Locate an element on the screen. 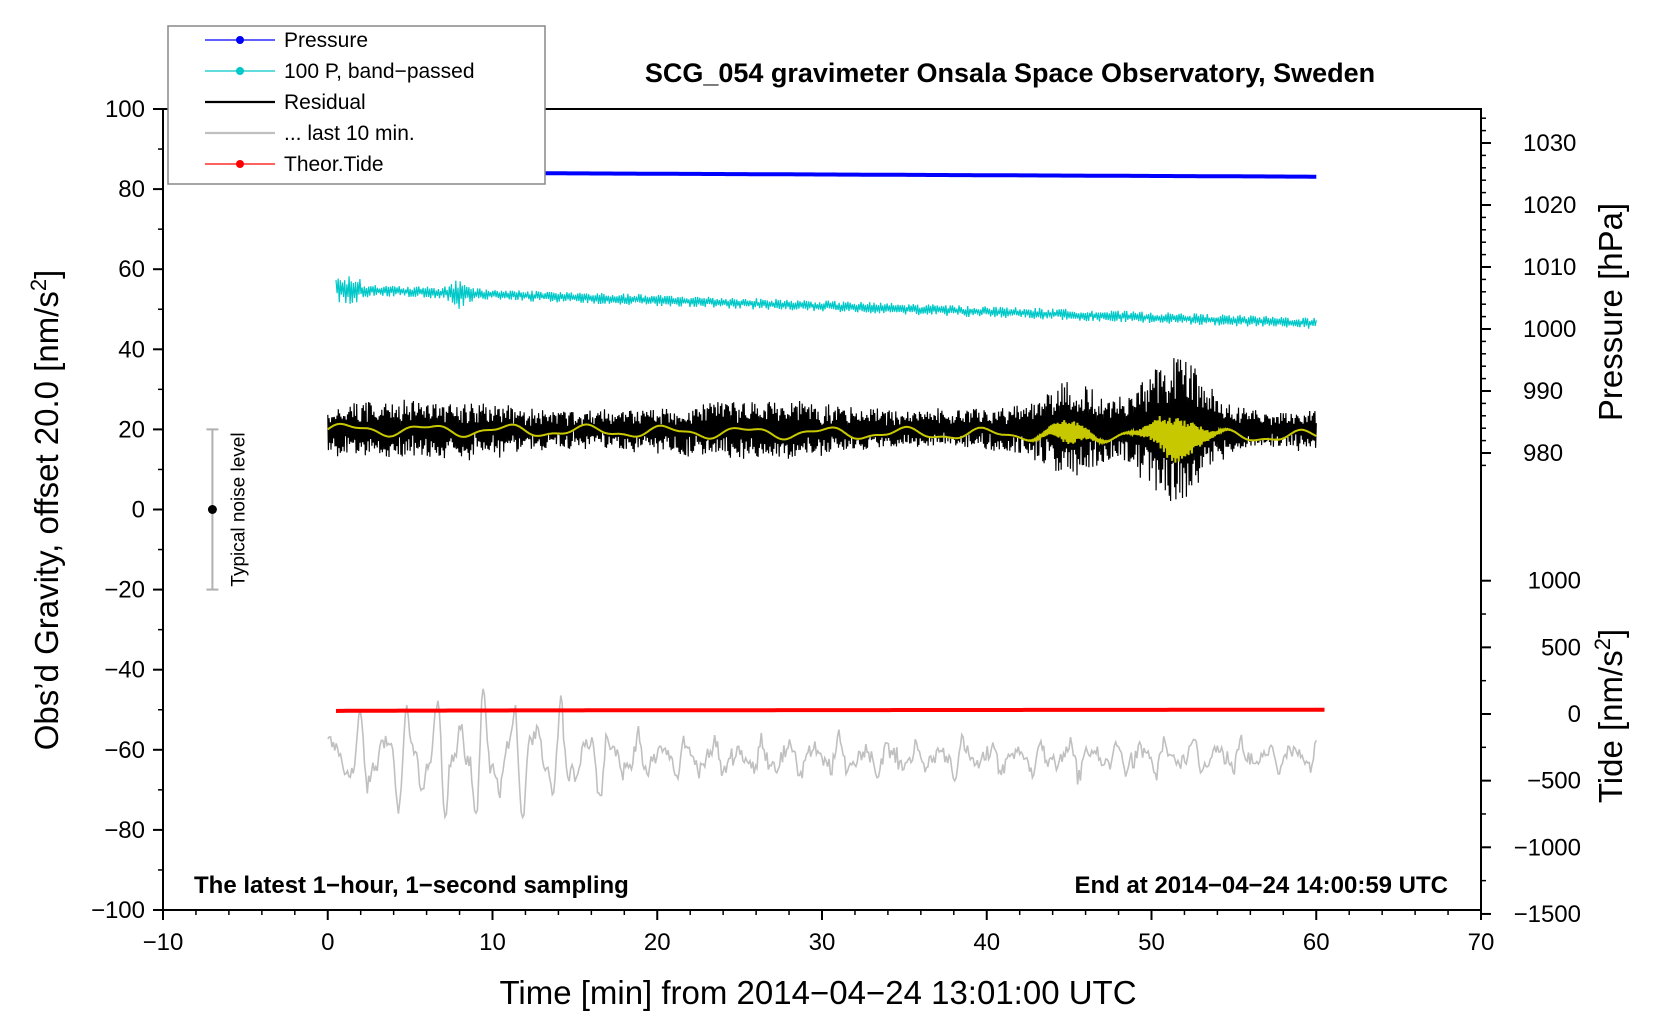 Image resolution: width=1660 pixels, height=1020 pixels. legend-item: 100 P, band−passed is located at coordinates (340, 71).